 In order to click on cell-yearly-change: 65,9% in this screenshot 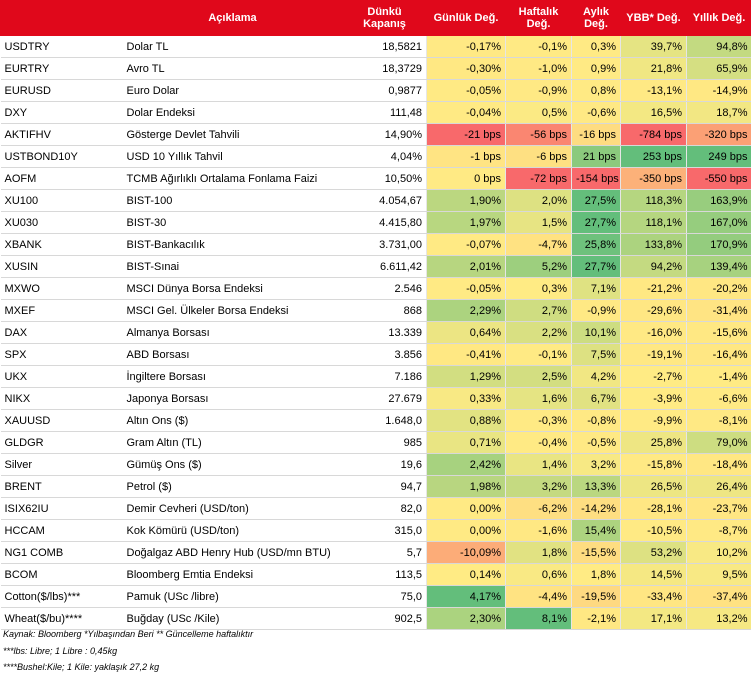, I will do `click(718, 68)`.